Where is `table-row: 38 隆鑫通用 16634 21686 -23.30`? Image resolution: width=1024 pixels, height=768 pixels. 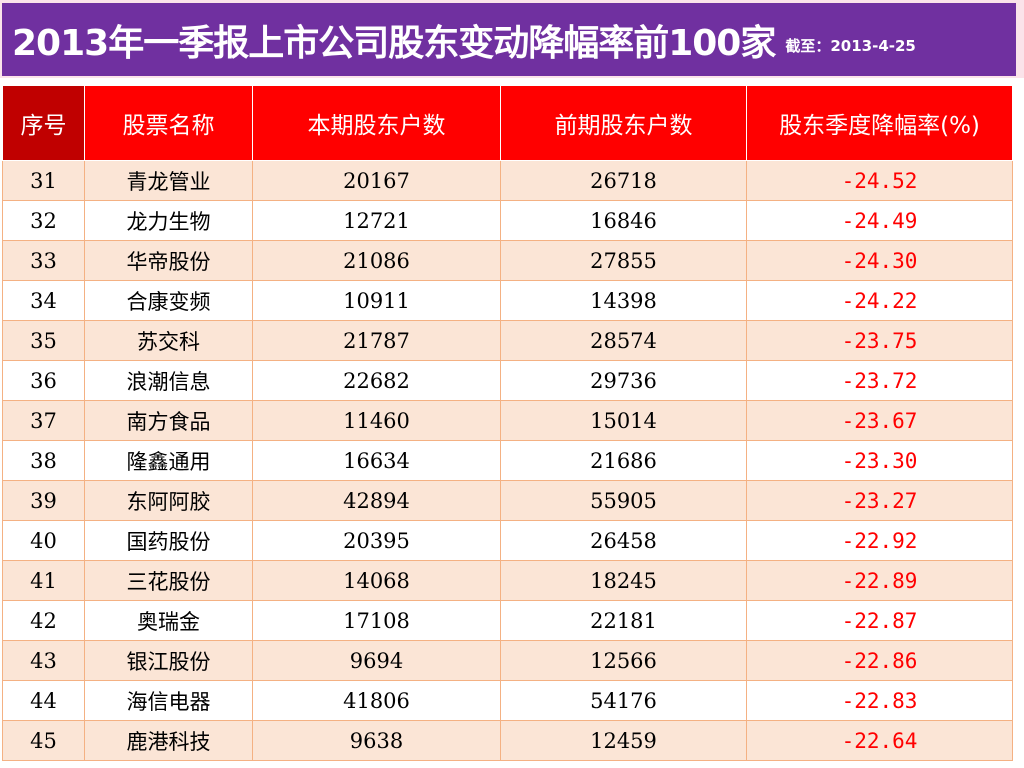
table-row: 38 隆鑫通用 16634 21686 -23.30 is located at coordinates (507, 460).